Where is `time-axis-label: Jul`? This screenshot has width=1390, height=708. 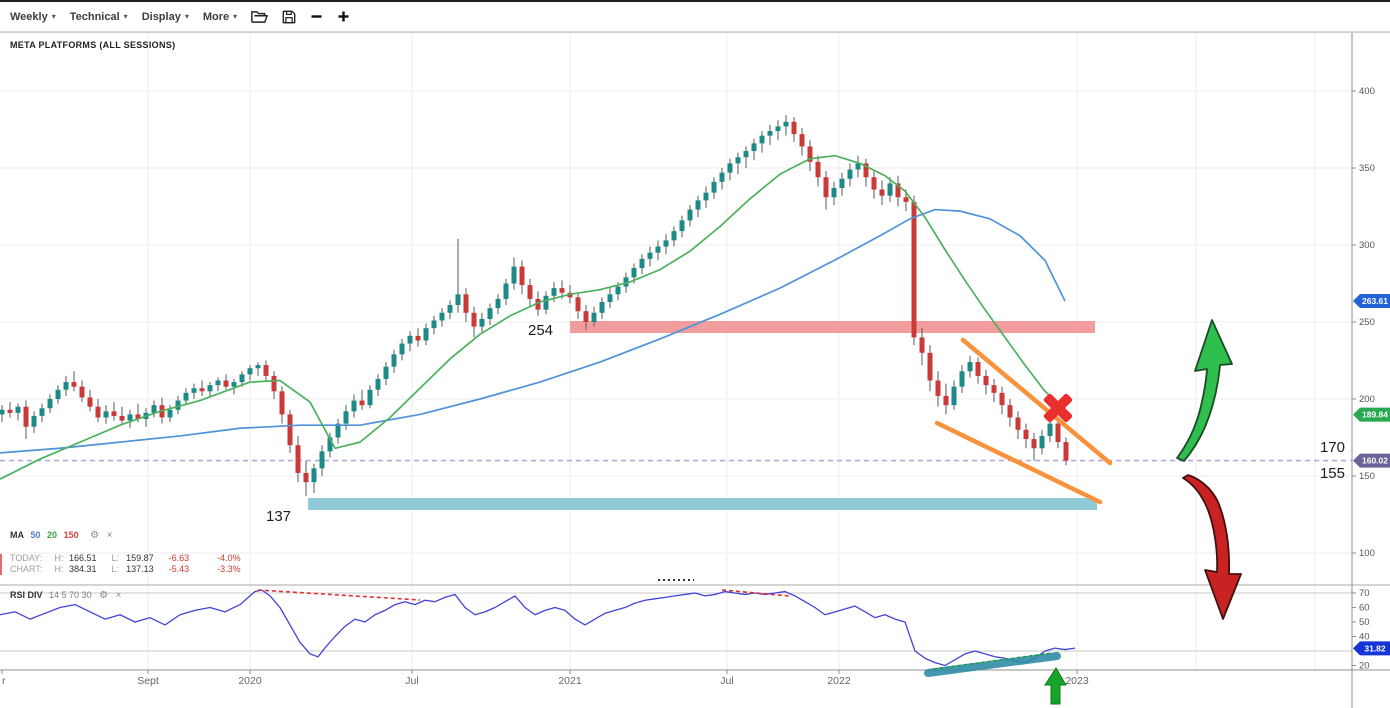
time-axis-label: Jul is located at coordinates (726, 681).